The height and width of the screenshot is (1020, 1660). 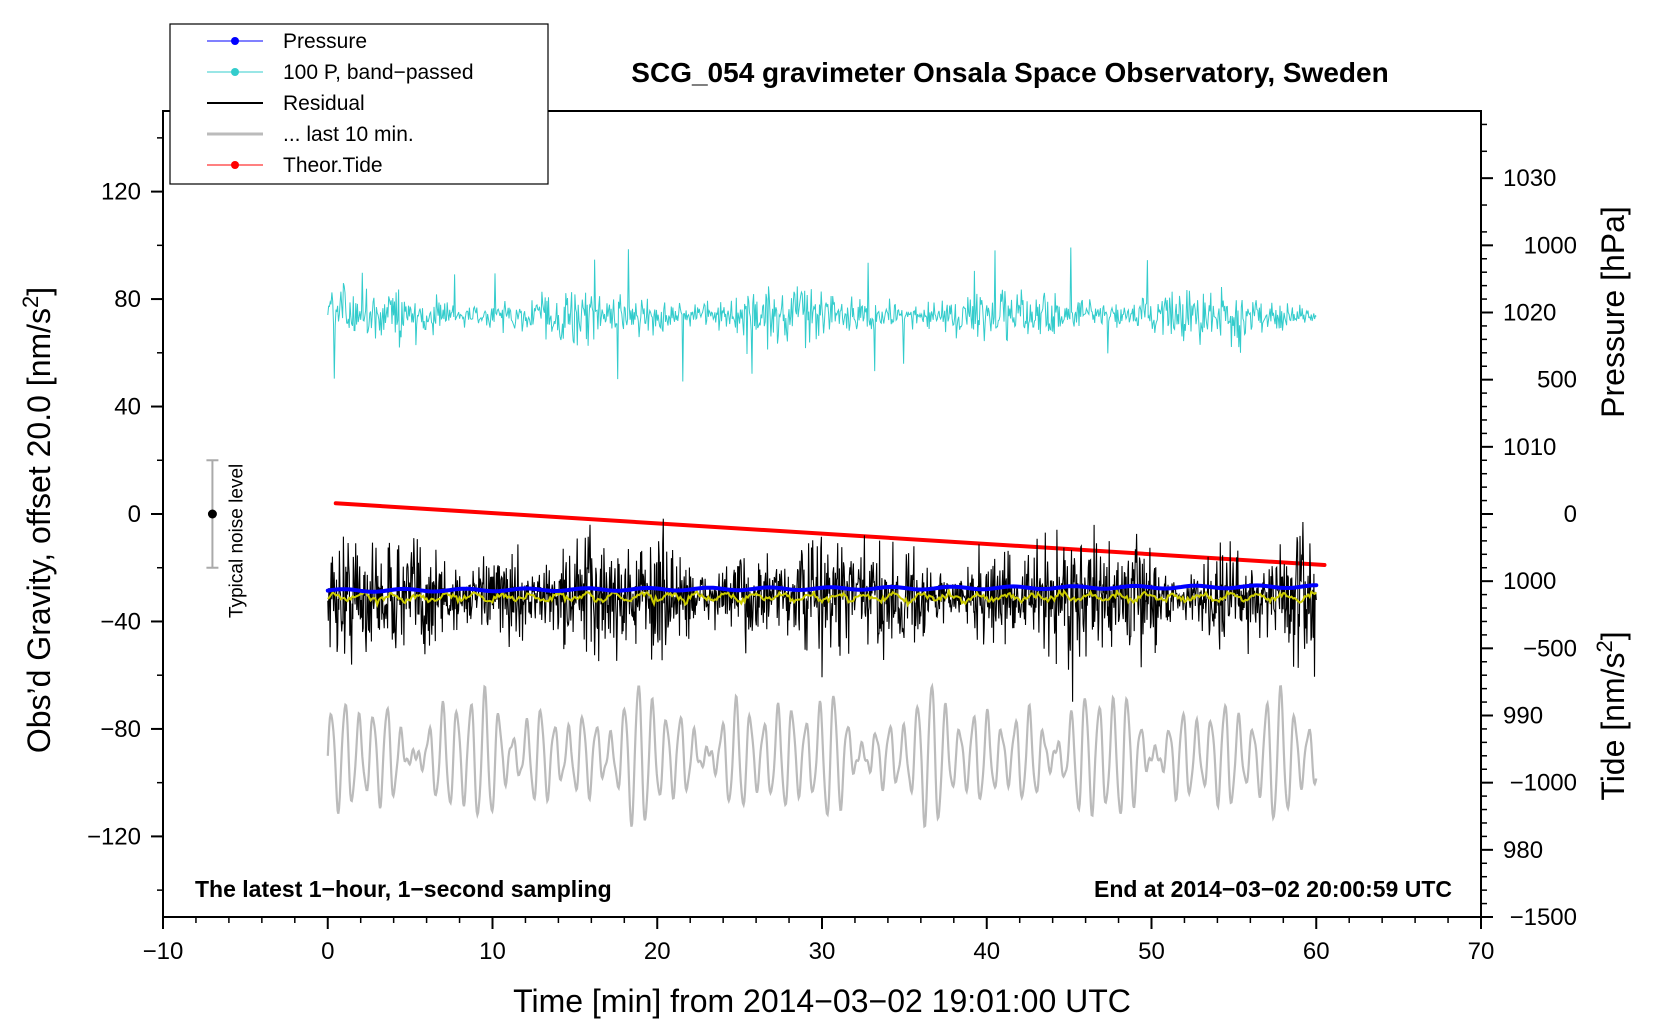 What do you see at coordinates (1529, 313) in the screenshot?
I see `pressure-tick-label: 1020` at bounding box center [1529, 313].